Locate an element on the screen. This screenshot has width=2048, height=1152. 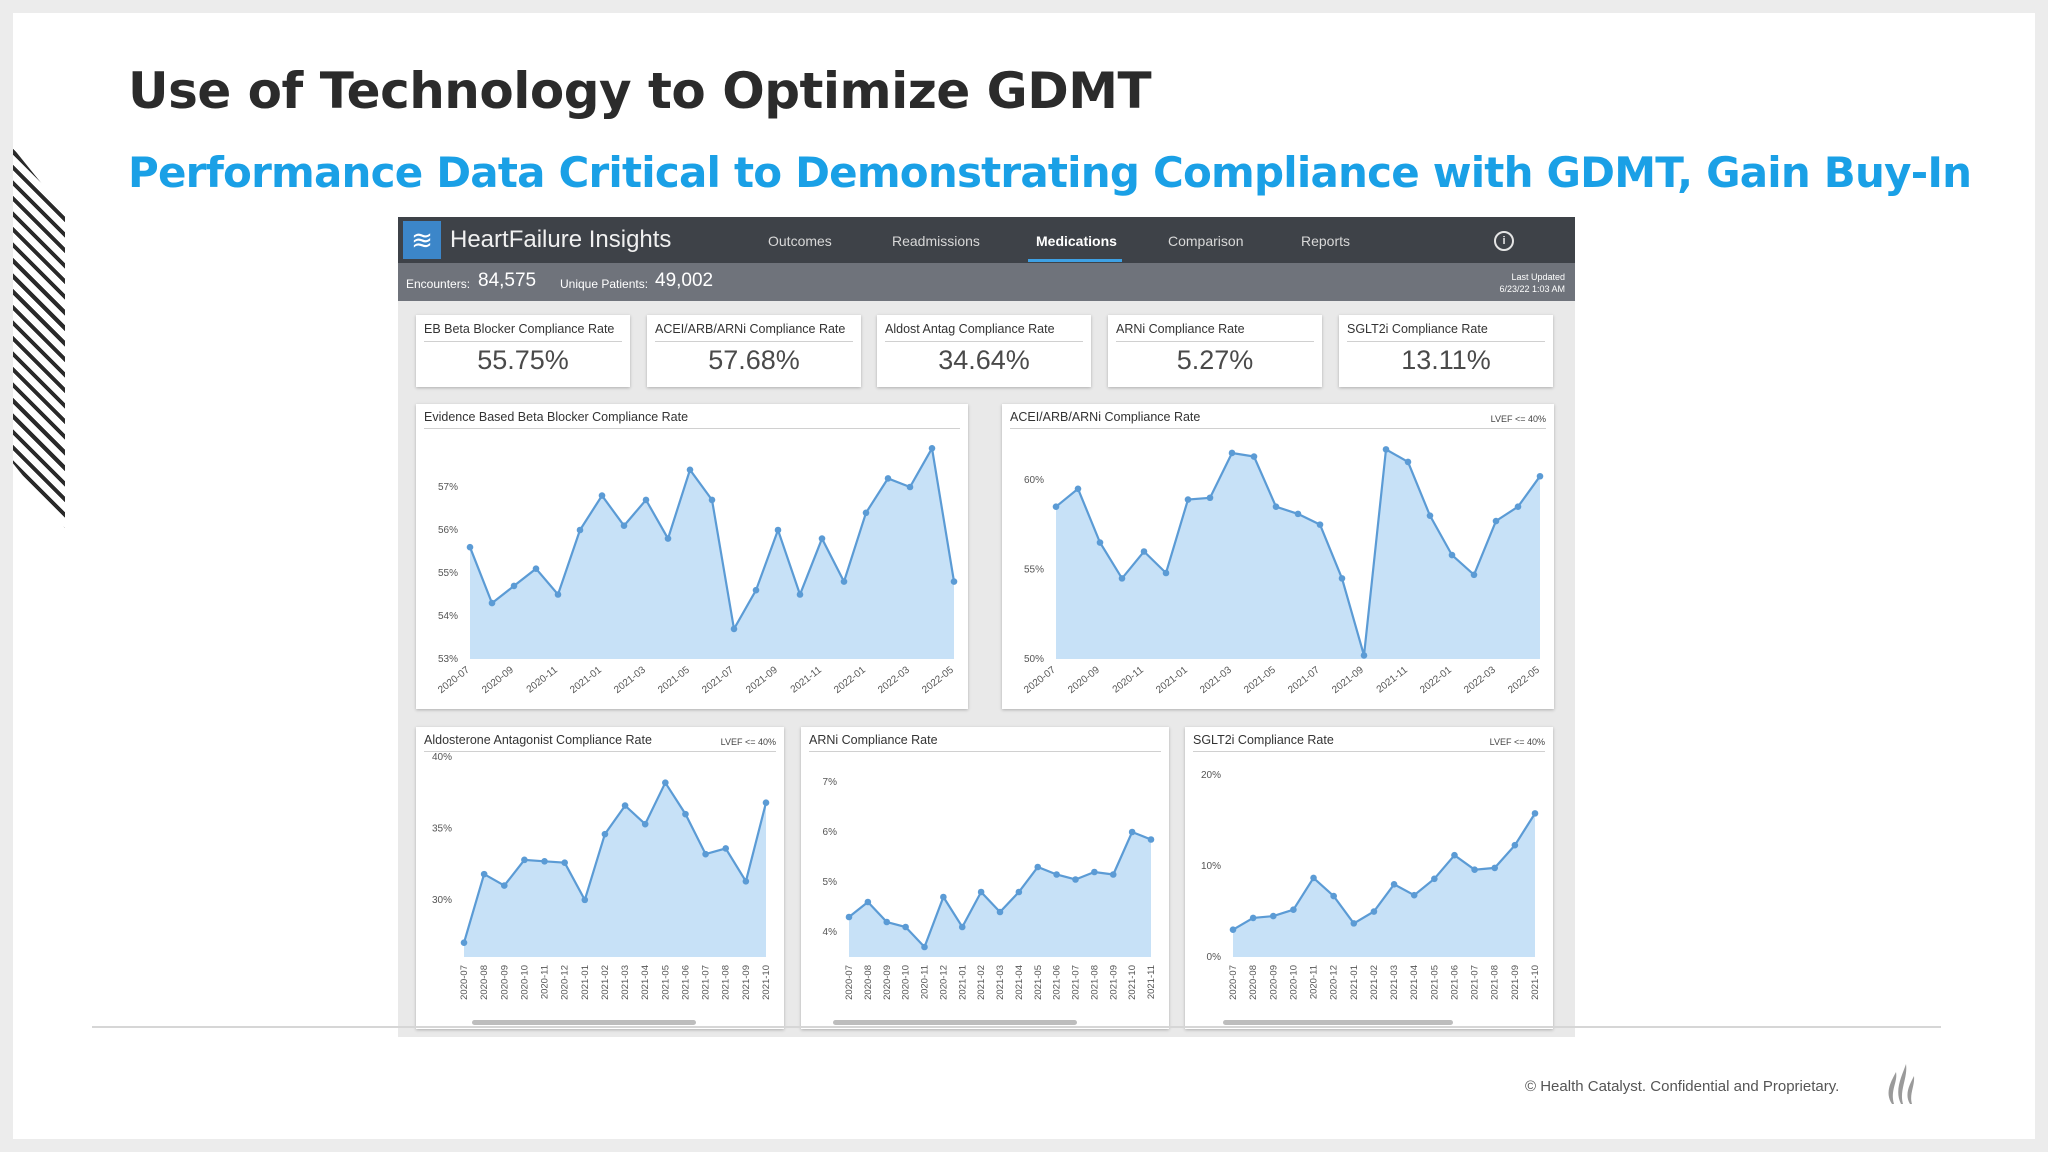
x-tick-label: 2020-10 is located at coordinates (906, 982).